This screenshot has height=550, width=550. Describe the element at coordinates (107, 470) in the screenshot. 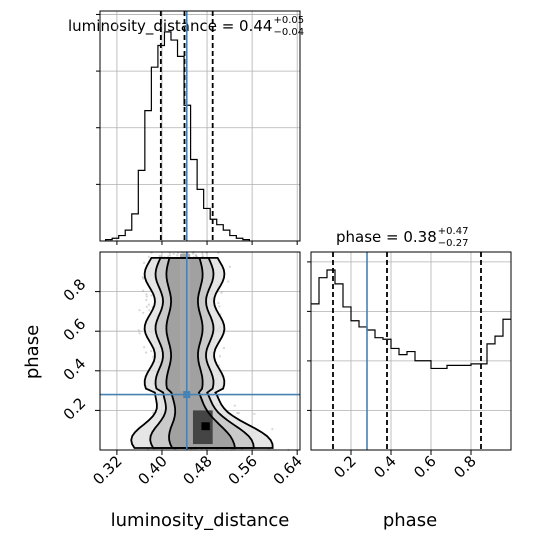

I see `x-tick-label: 0.32` at that location.